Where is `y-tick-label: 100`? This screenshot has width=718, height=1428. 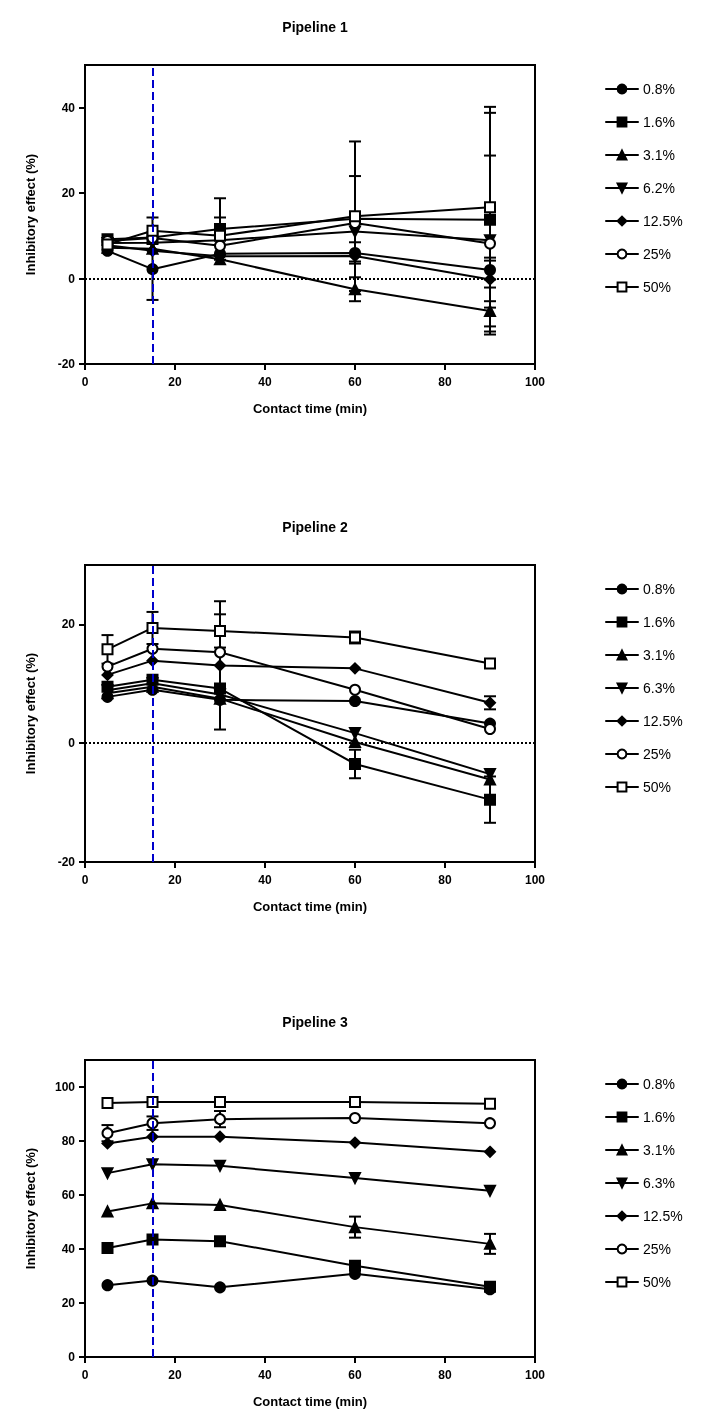
y-tick-label: 100 is located at coordinates (65, 1087).